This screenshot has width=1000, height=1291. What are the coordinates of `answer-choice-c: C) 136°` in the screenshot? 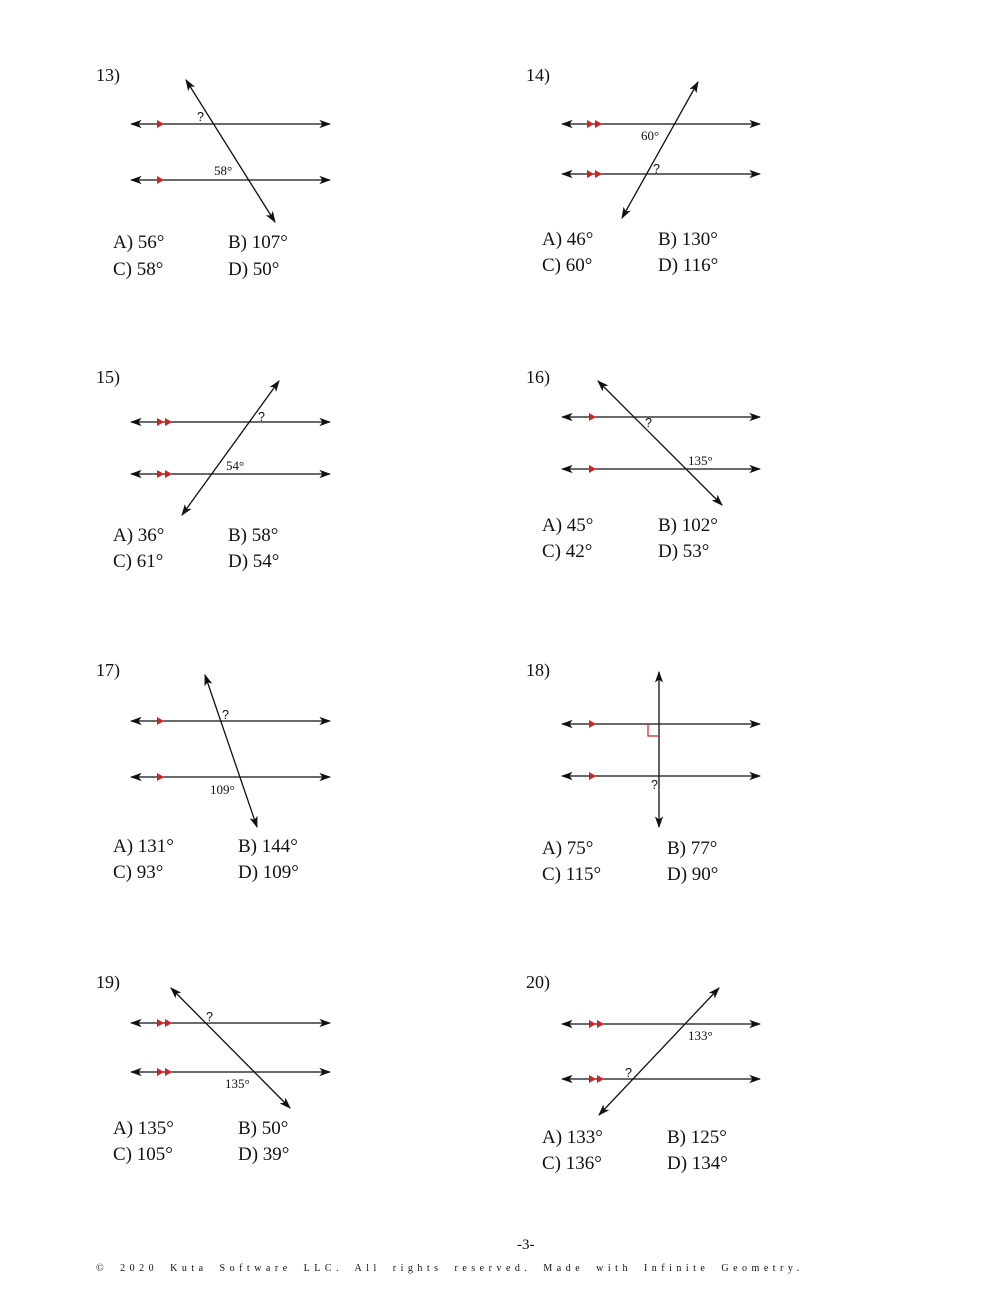 It's located at (572, 1163).